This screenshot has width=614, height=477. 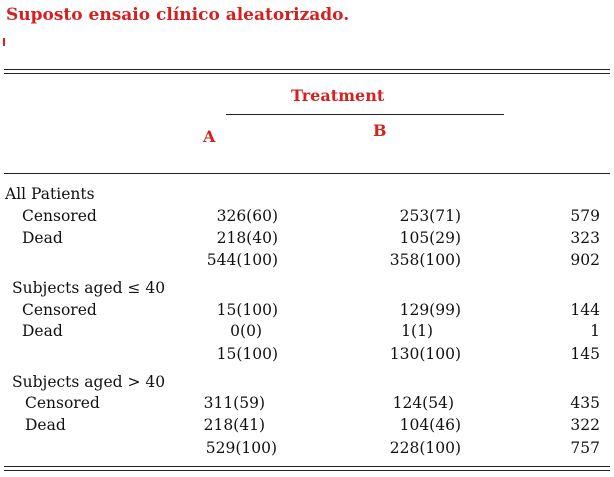 I want to click on cell-total: 323, so click(x=585, y=238).